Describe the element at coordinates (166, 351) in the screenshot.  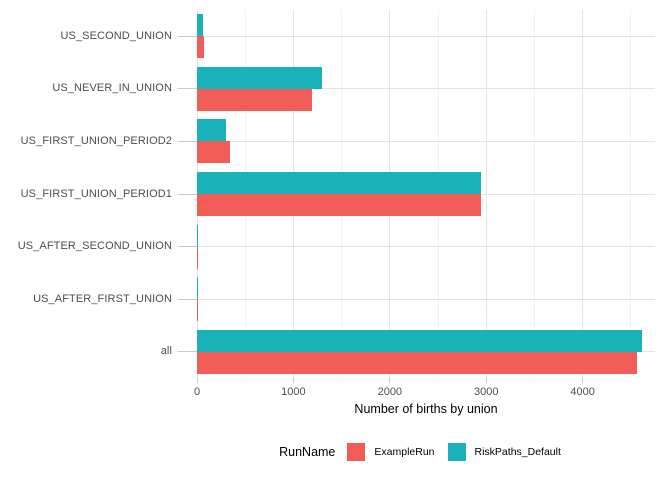
I see `y-axis-label: all` at that location.